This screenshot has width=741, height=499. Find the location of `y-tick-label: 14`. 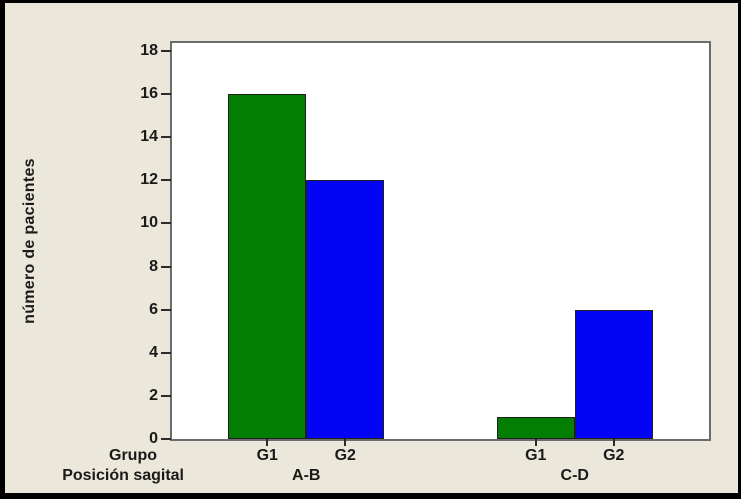

y-tick-label: 14 is located at coordinates (149, 137).